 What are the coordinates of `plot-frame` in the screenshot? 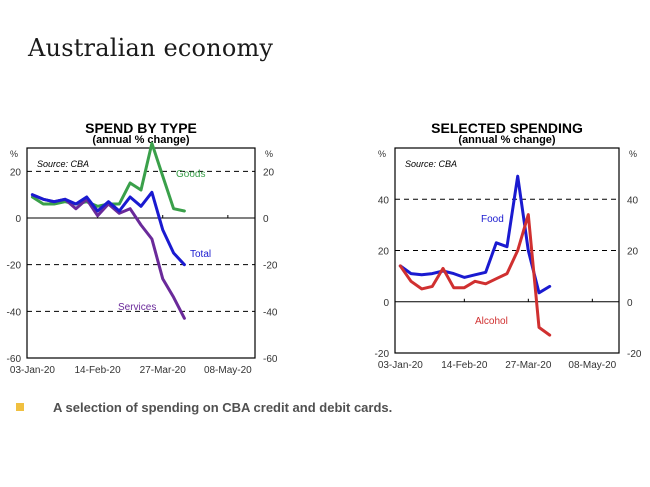 It's located at (507, 250).